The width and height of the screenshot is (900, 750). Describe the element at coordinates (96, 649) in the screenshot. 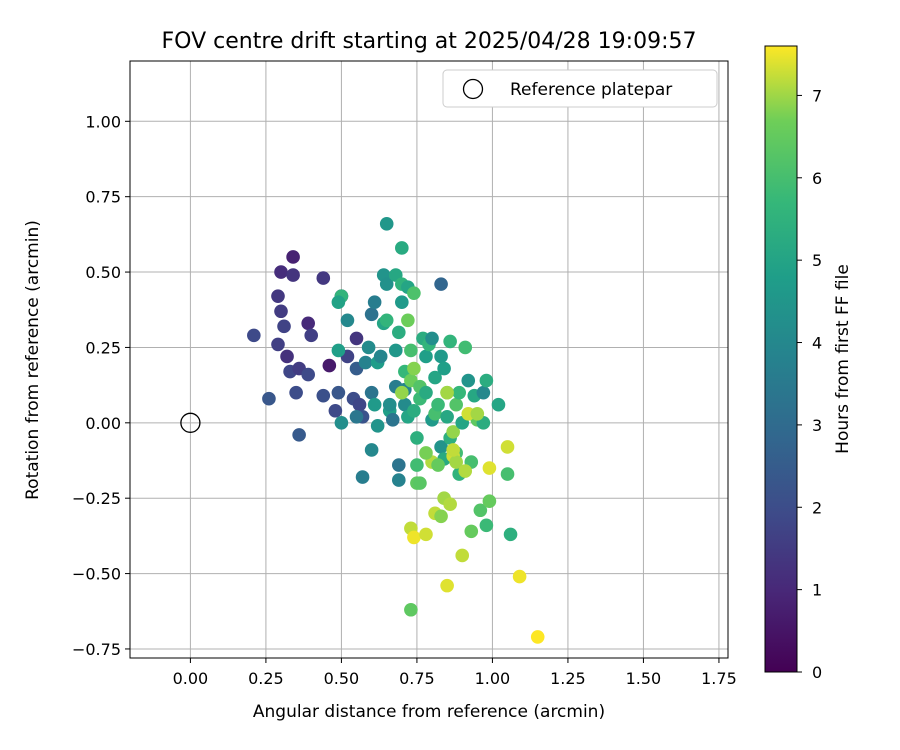

I see `y-tick-label: −0.75` at that location.